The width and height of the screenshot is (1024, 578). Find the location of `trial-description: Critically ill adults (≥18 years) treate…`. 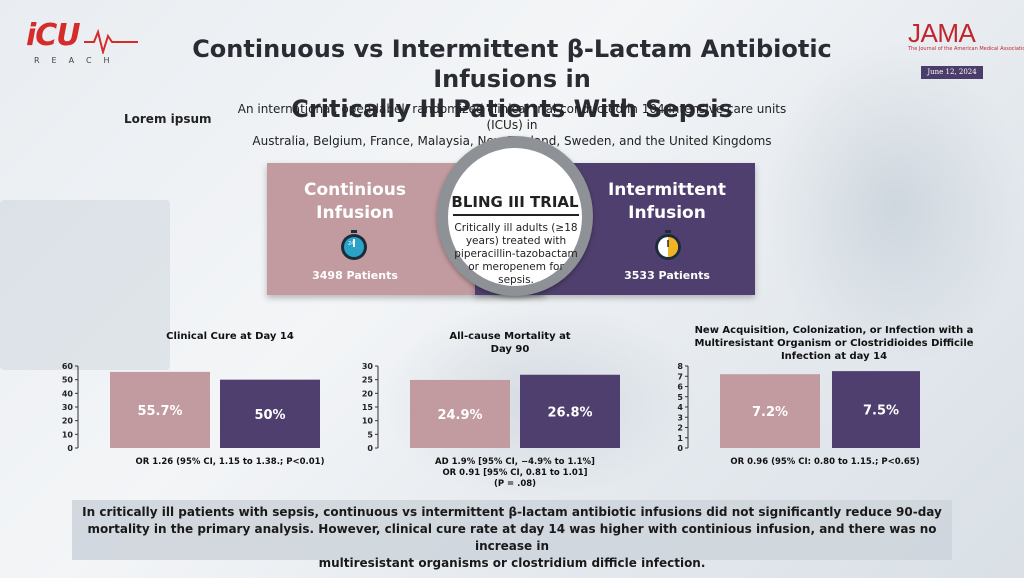

trial-description: Critically ill adults (≥18 years) treate… is located at coordinates (516, 254).